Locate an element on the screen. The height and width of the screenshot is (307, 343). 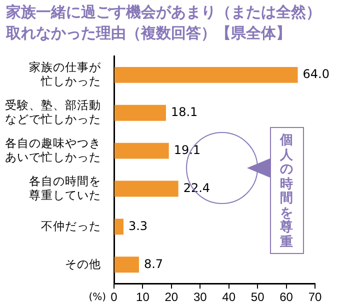
x-axis-title: (%) is located at coordinates (97, 298).